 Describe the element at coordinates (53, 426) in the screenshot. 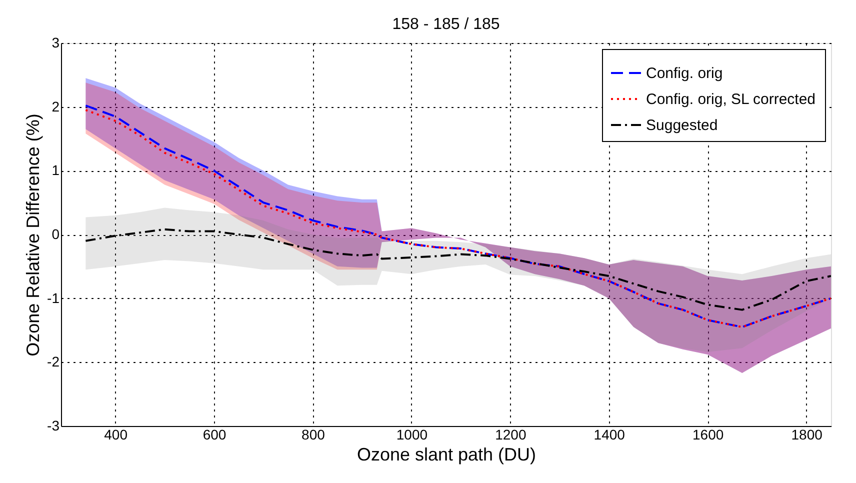

I see `y-tick-label: -3` at that location.